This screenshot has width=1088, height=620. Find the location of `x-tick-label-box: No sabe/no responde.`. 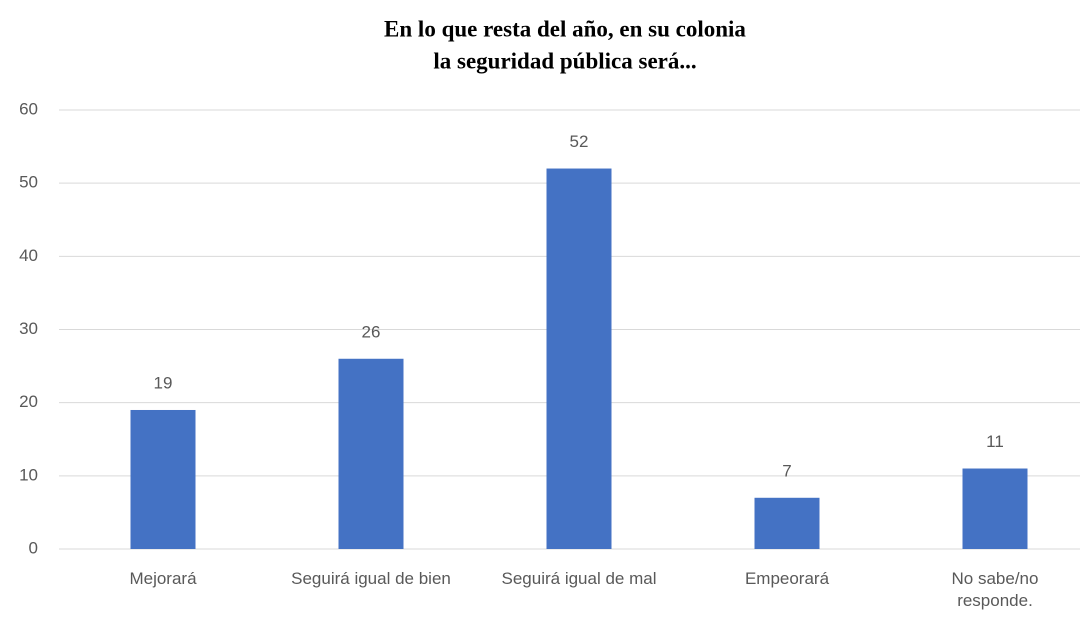

x-tick-label-box: No sabe/no responde. is located at coordinates (995, 589).